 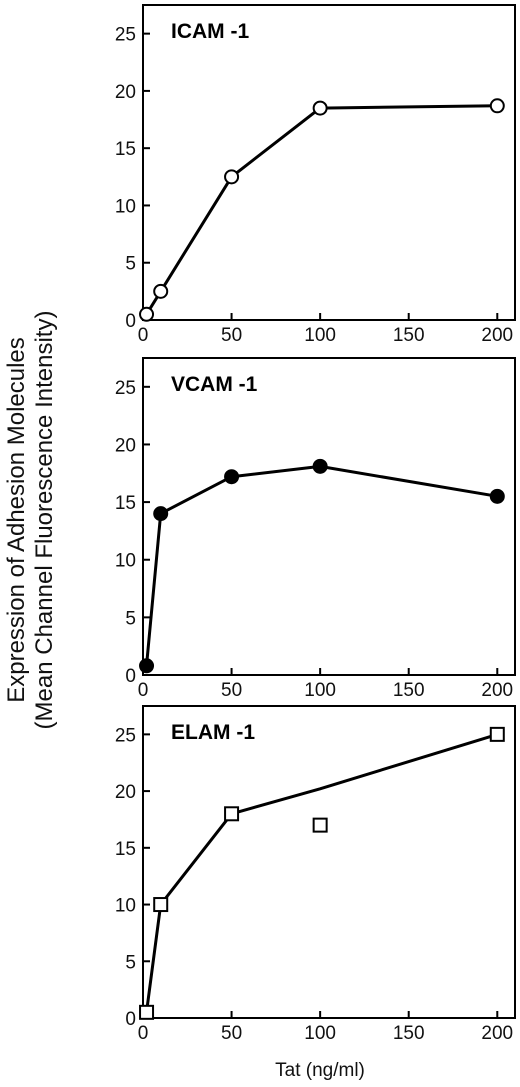 I want to click on plot-title: VCAM -1, so click(x=214, y=384).